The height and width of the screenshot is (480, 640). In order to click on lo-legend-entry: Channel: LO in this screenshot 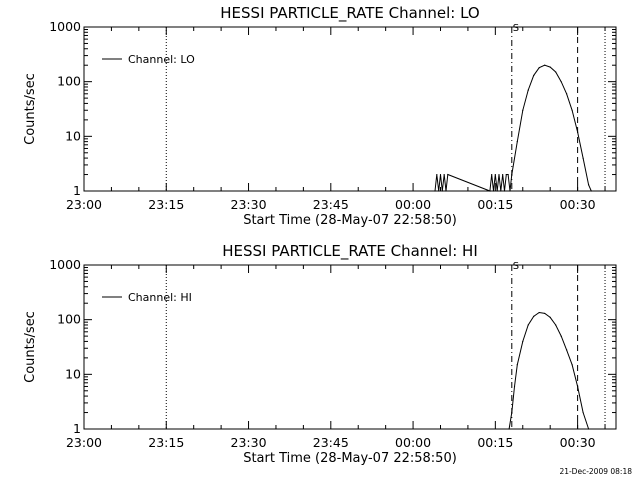, I will do `click(161, 59)`.